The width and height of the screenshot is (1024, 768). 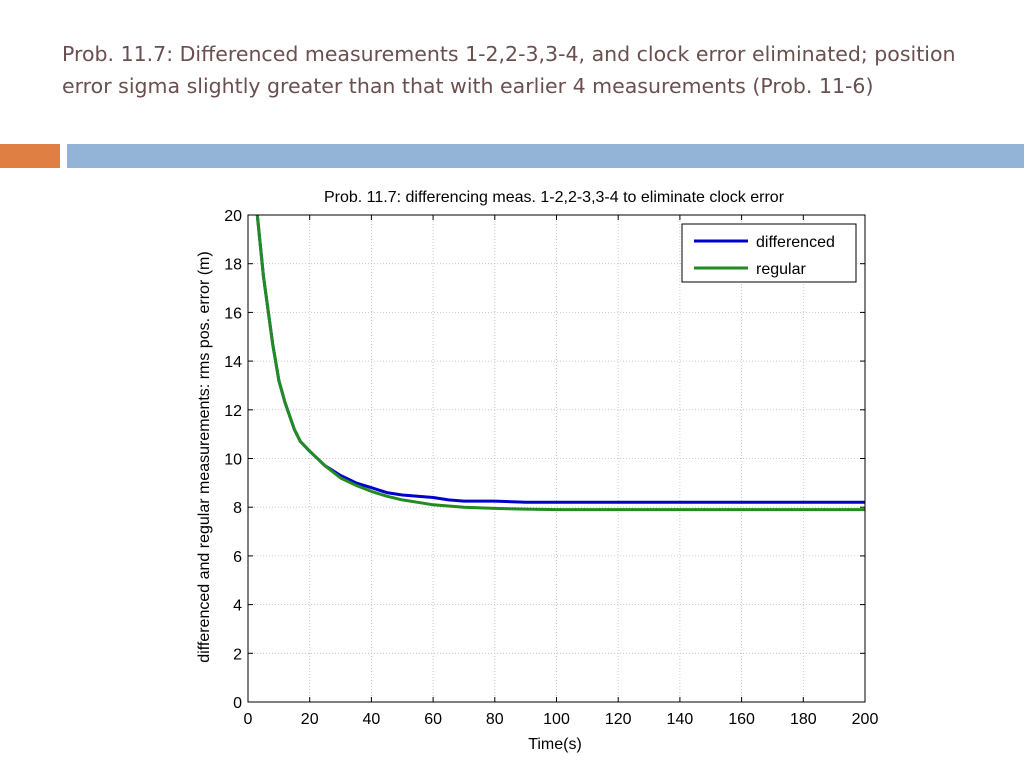 I want to click on y-tick-label: 12, so click(x=233, y=411).